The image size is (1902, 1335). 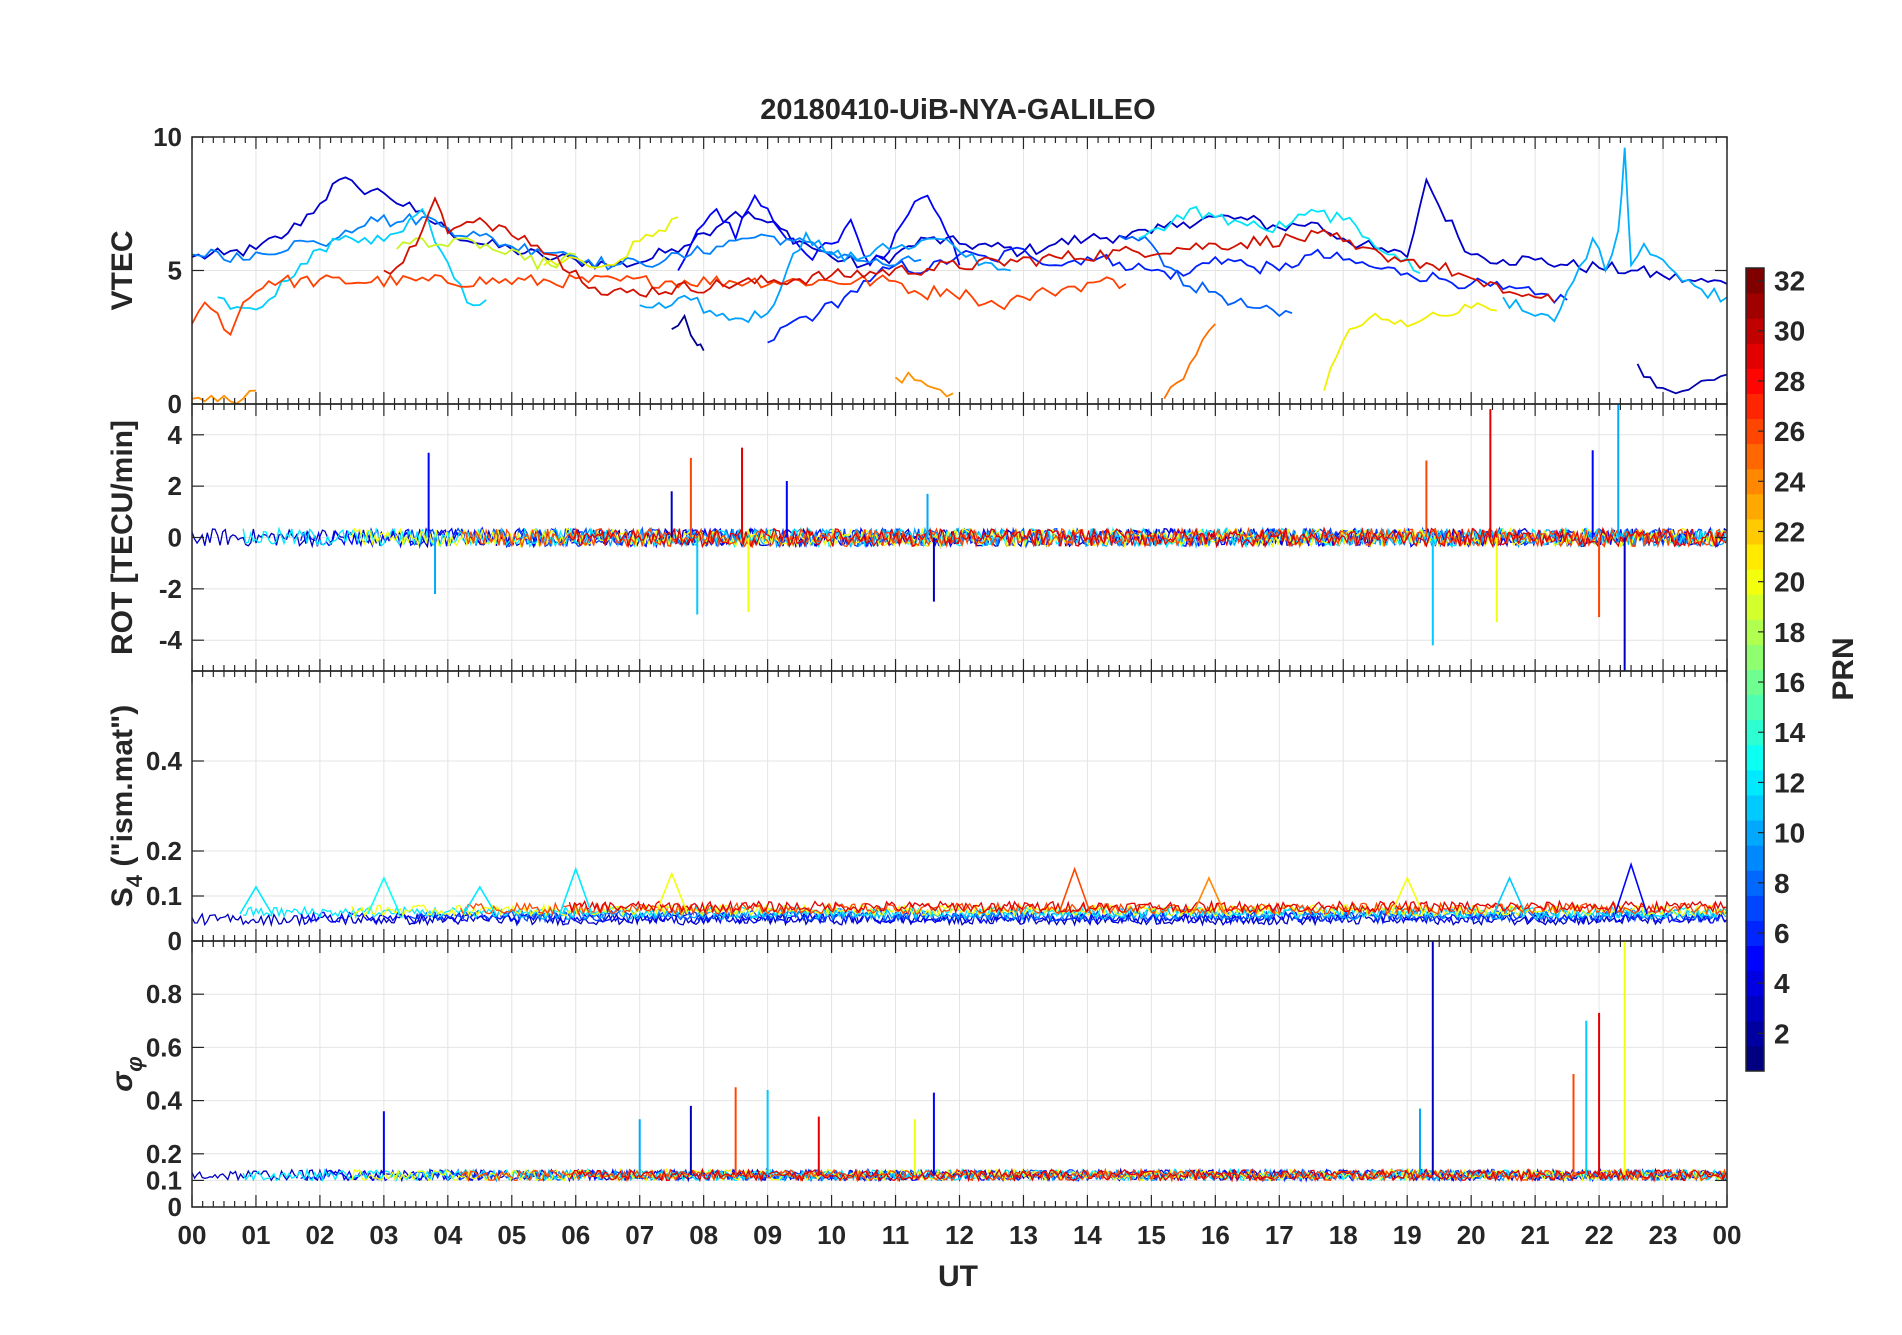 What do you see at coordinates (1407, 1235) in the screenshot?
I see `x-tick-label: 19` at bounding box center [1407, 1235].